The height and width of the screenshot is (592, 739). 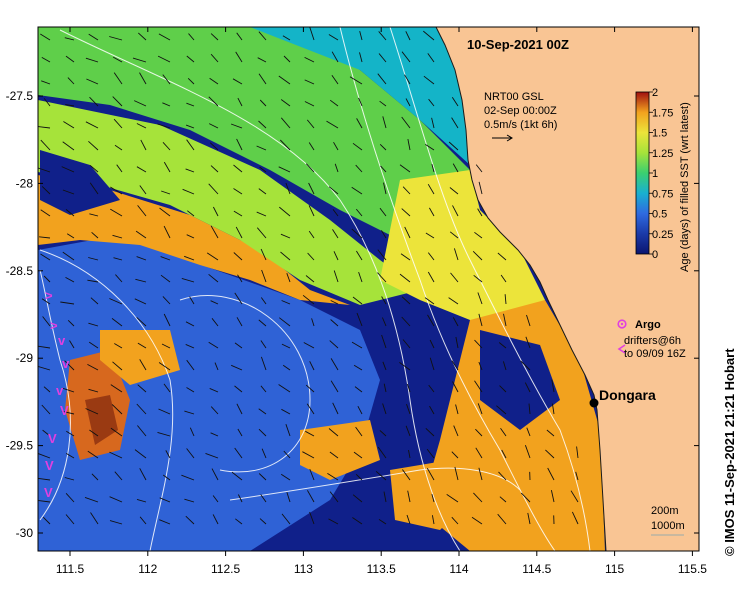 What do you see at coordinates (685, 187) in the screenshot?
I see `colorbar-label: Age (days) of filled SST (wrt latest)` at bounding box center [685, 187].